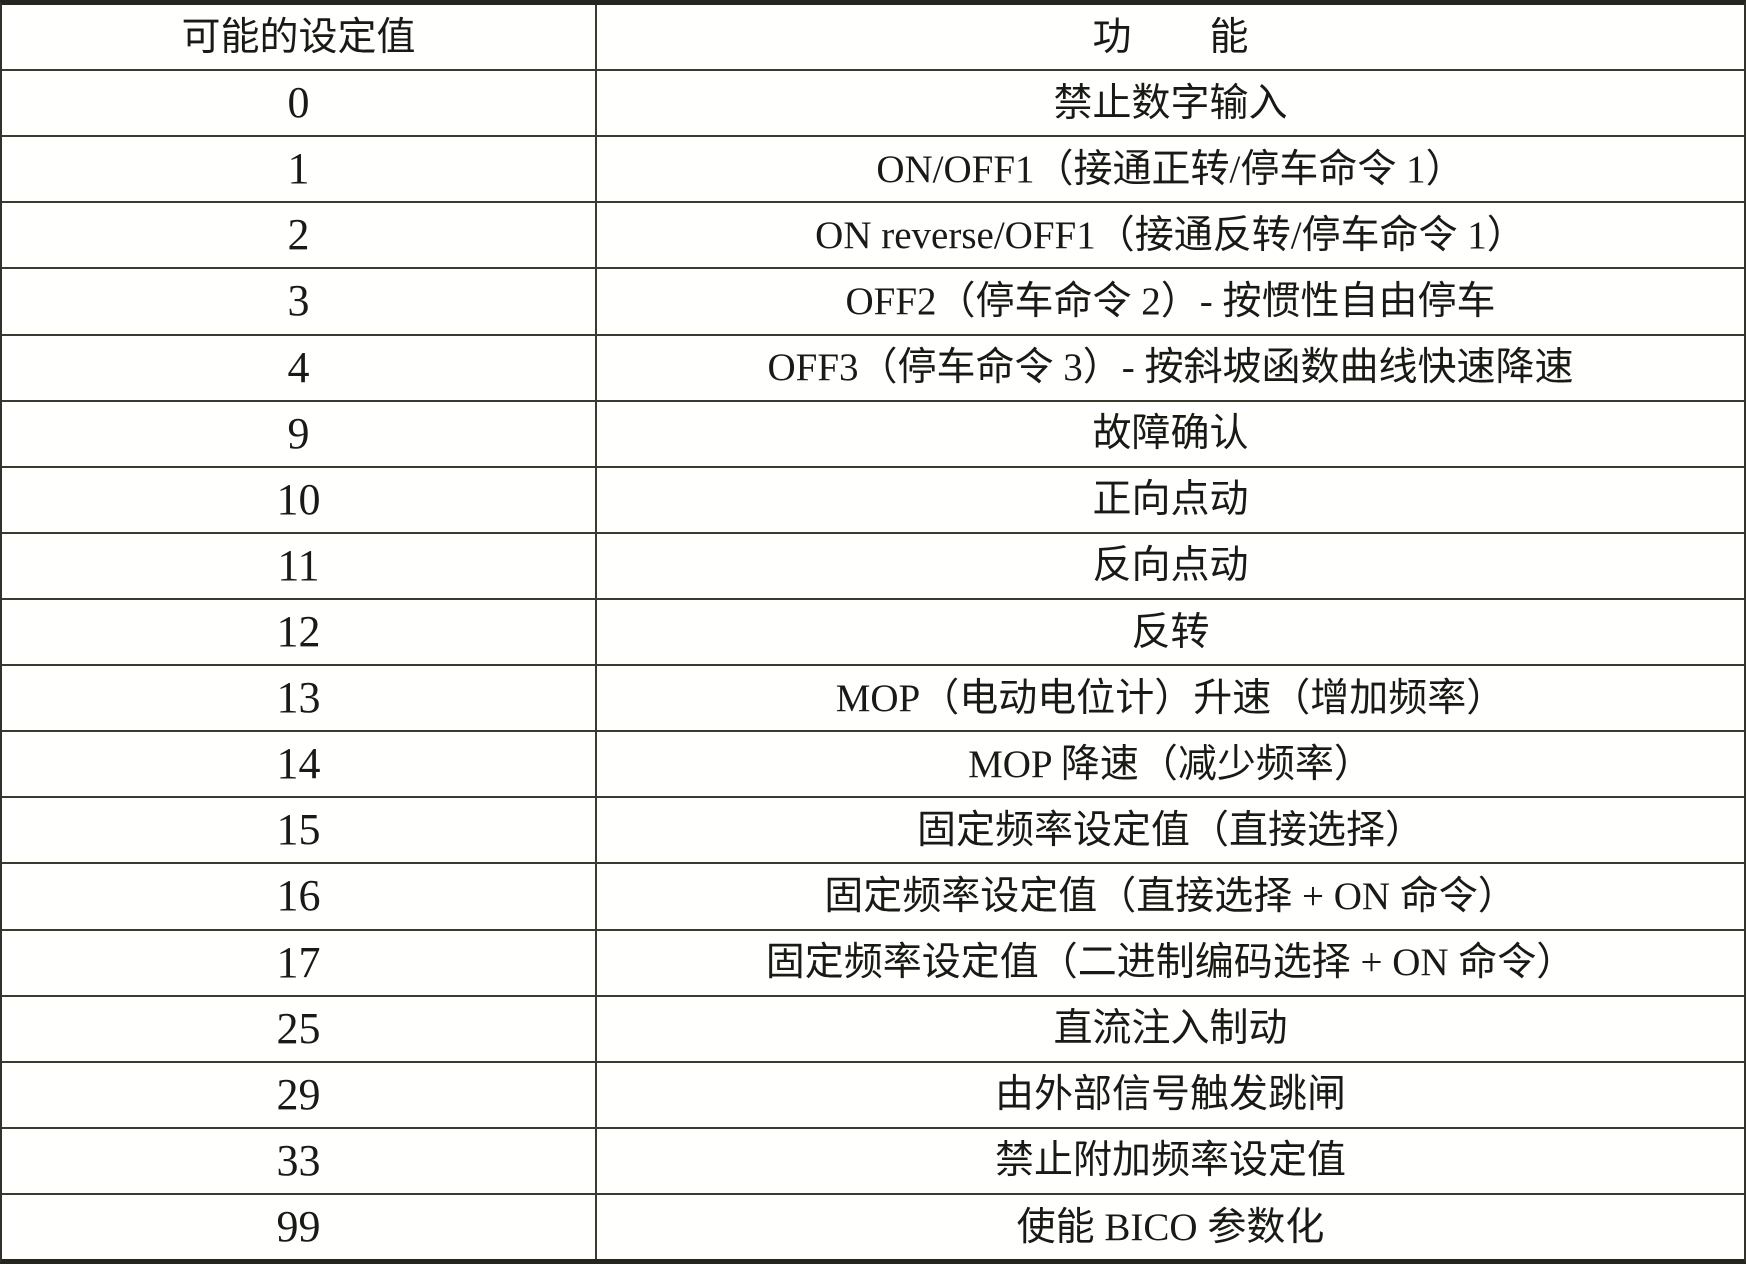 The width and height of the screenshot is (1746, 1264). I want to click on table-row: 17 固定频率设定值（二进制编码选择 + ON 命令）, so click(873, 961).